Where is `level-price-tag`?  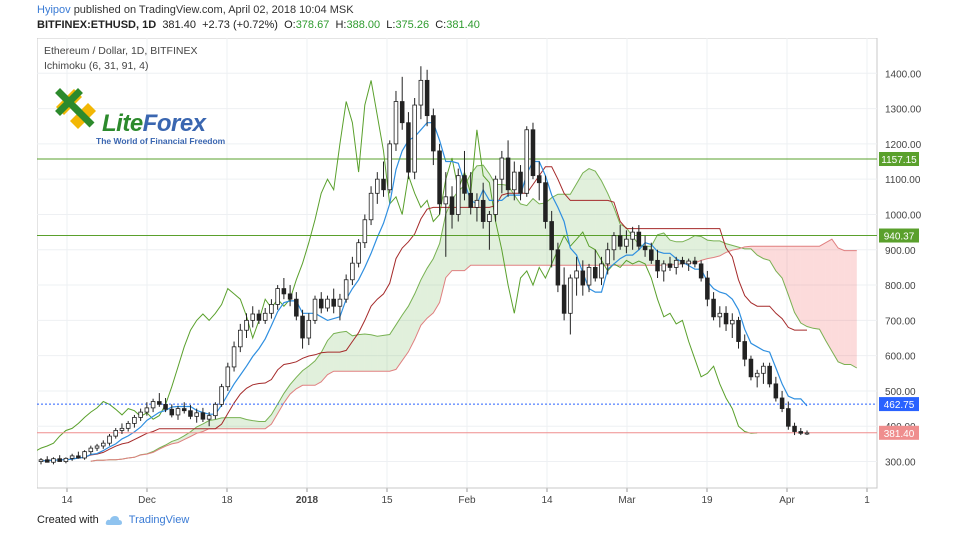
level-price-tag is located at coordinates (899, 159).